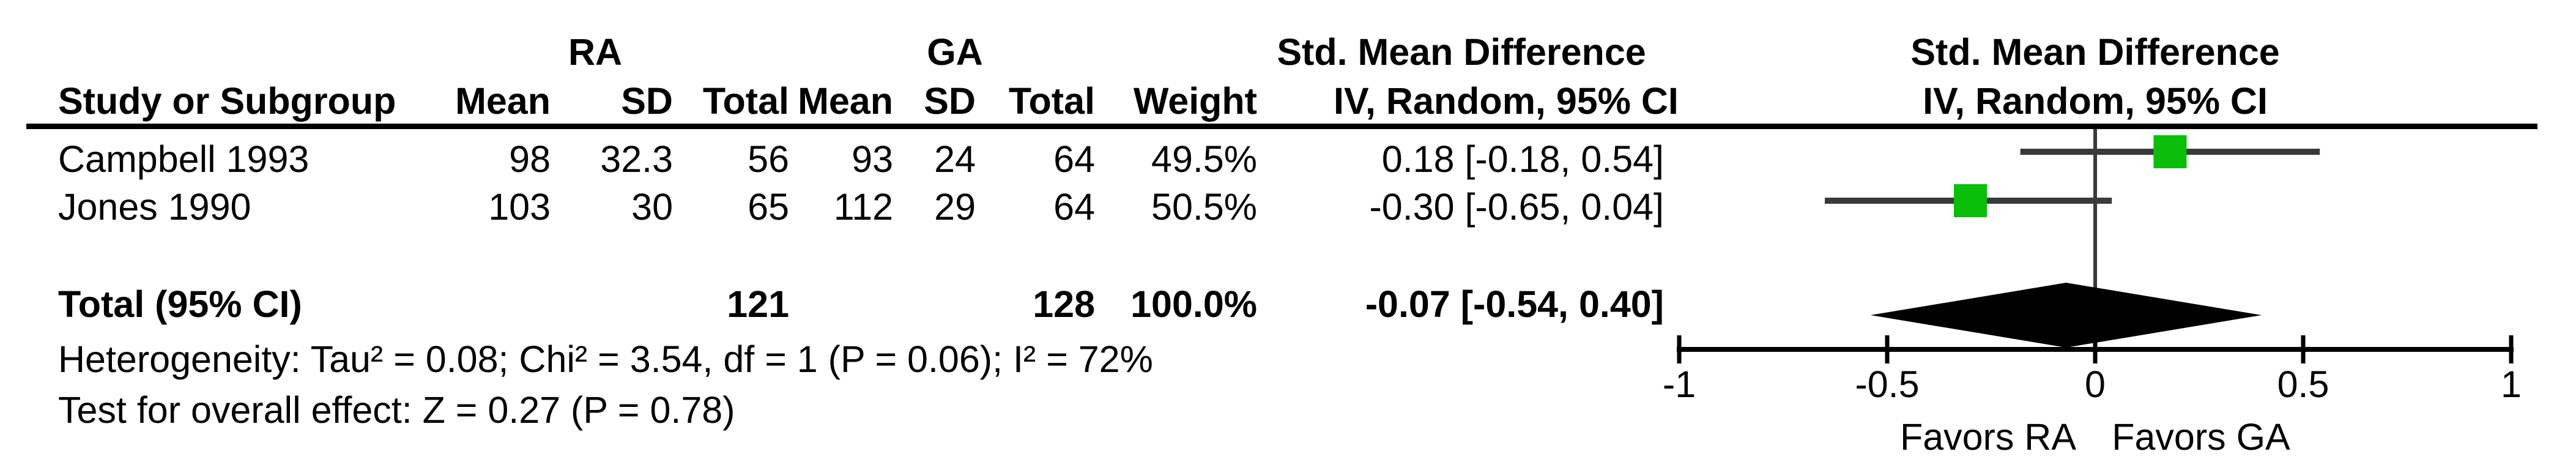  What do you see at coordinates (2095, 52) in the screenshot?
I see `plot-effect-title: Std. Mean Difference` at bounding box center [2095, 52].